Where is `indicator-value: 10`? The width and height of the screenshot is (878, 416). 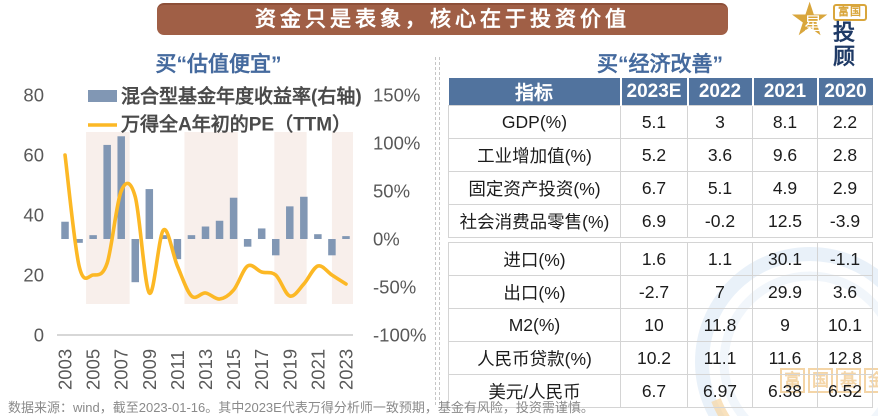
indicator-value: 10 is located at coordinates (654, 325).